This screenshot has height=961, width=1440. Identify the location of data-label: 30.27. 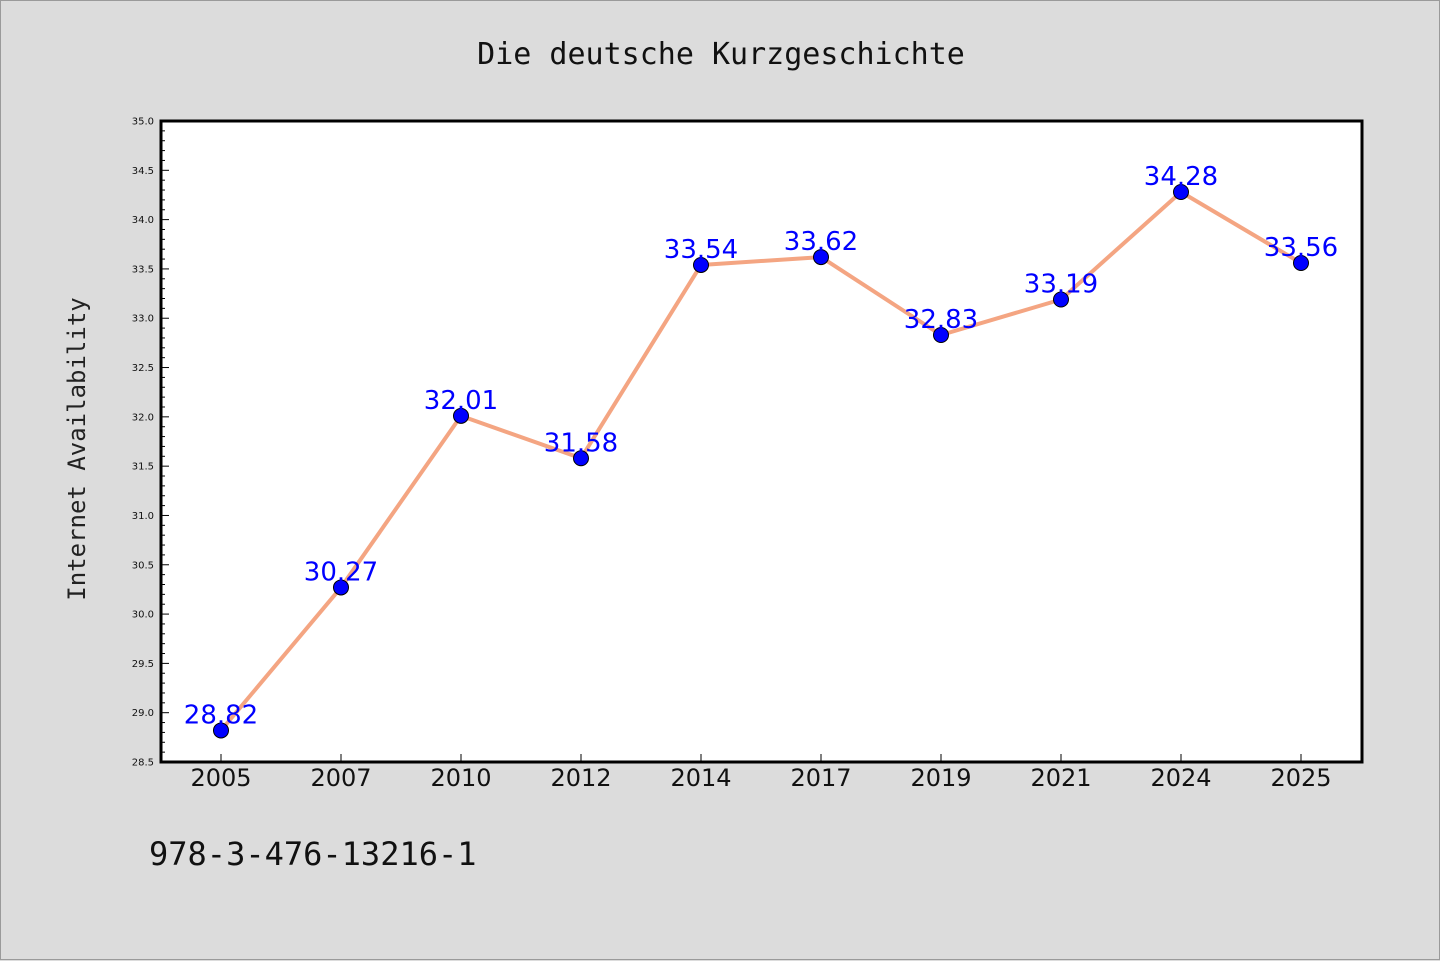
(341, 572).